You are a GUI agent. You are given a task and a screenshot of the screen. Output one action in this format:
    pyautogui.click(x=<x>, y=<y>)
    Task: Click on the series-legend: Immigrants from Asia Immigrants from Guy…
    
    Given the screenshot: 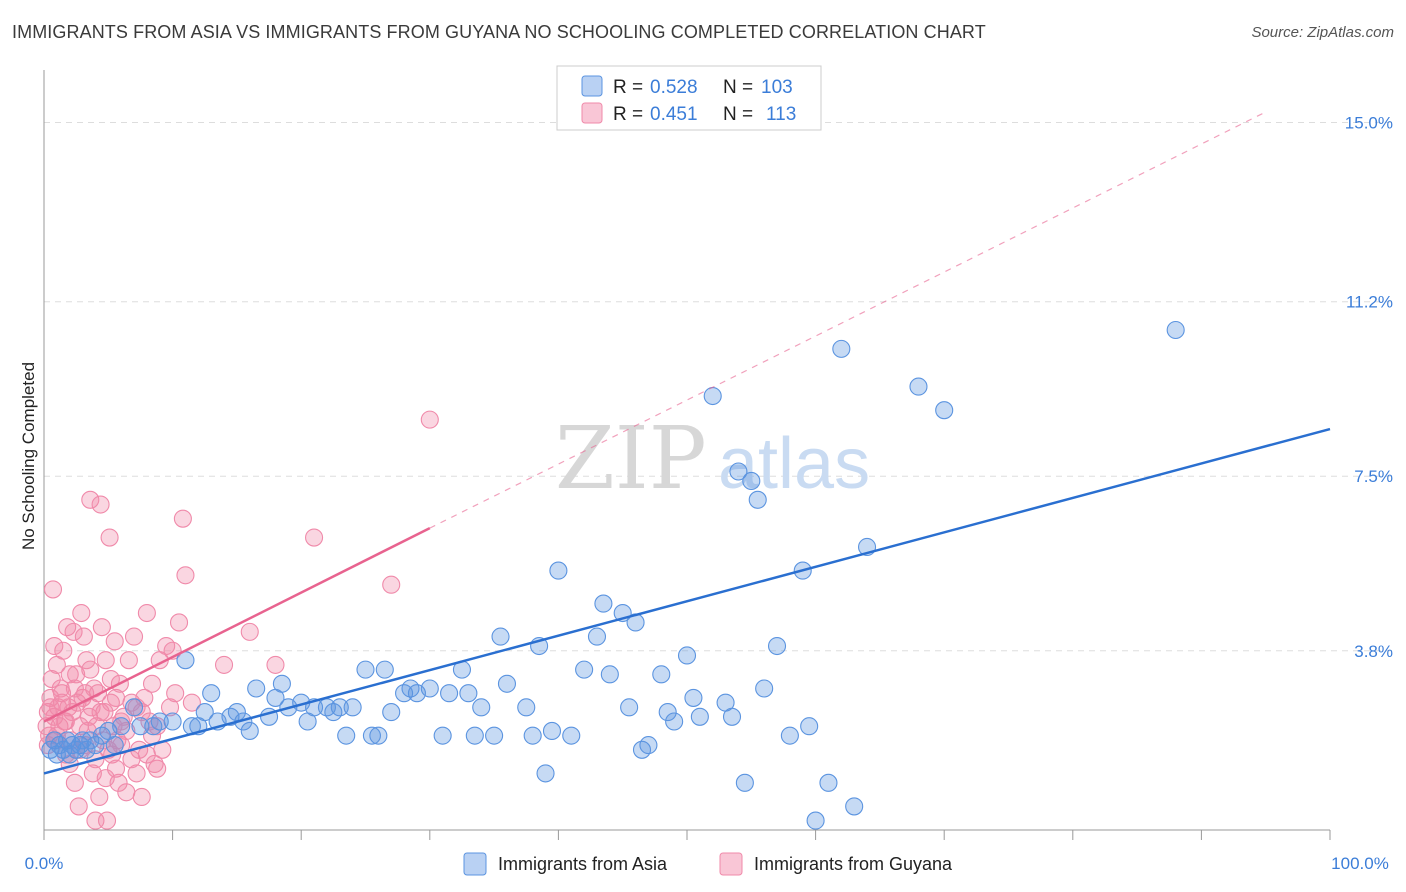 What is the action you would take?
    pyautogui.click(x=708, y=864)
    